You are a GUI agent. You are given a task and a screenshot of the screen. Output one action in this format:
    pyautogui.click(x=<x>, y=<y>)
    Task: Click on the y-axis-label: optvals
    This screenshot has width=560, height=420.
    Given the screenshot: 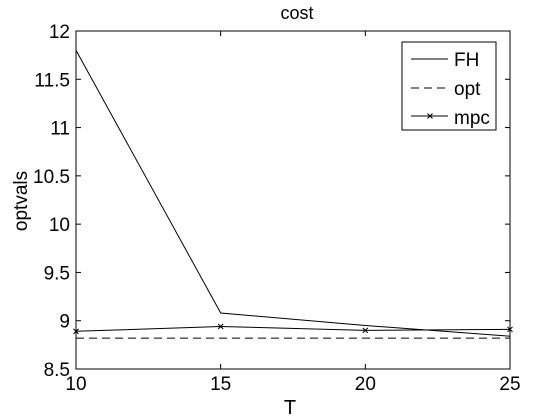 What is the action you would take?
    pyautogui.click(x=21, y=201)
    